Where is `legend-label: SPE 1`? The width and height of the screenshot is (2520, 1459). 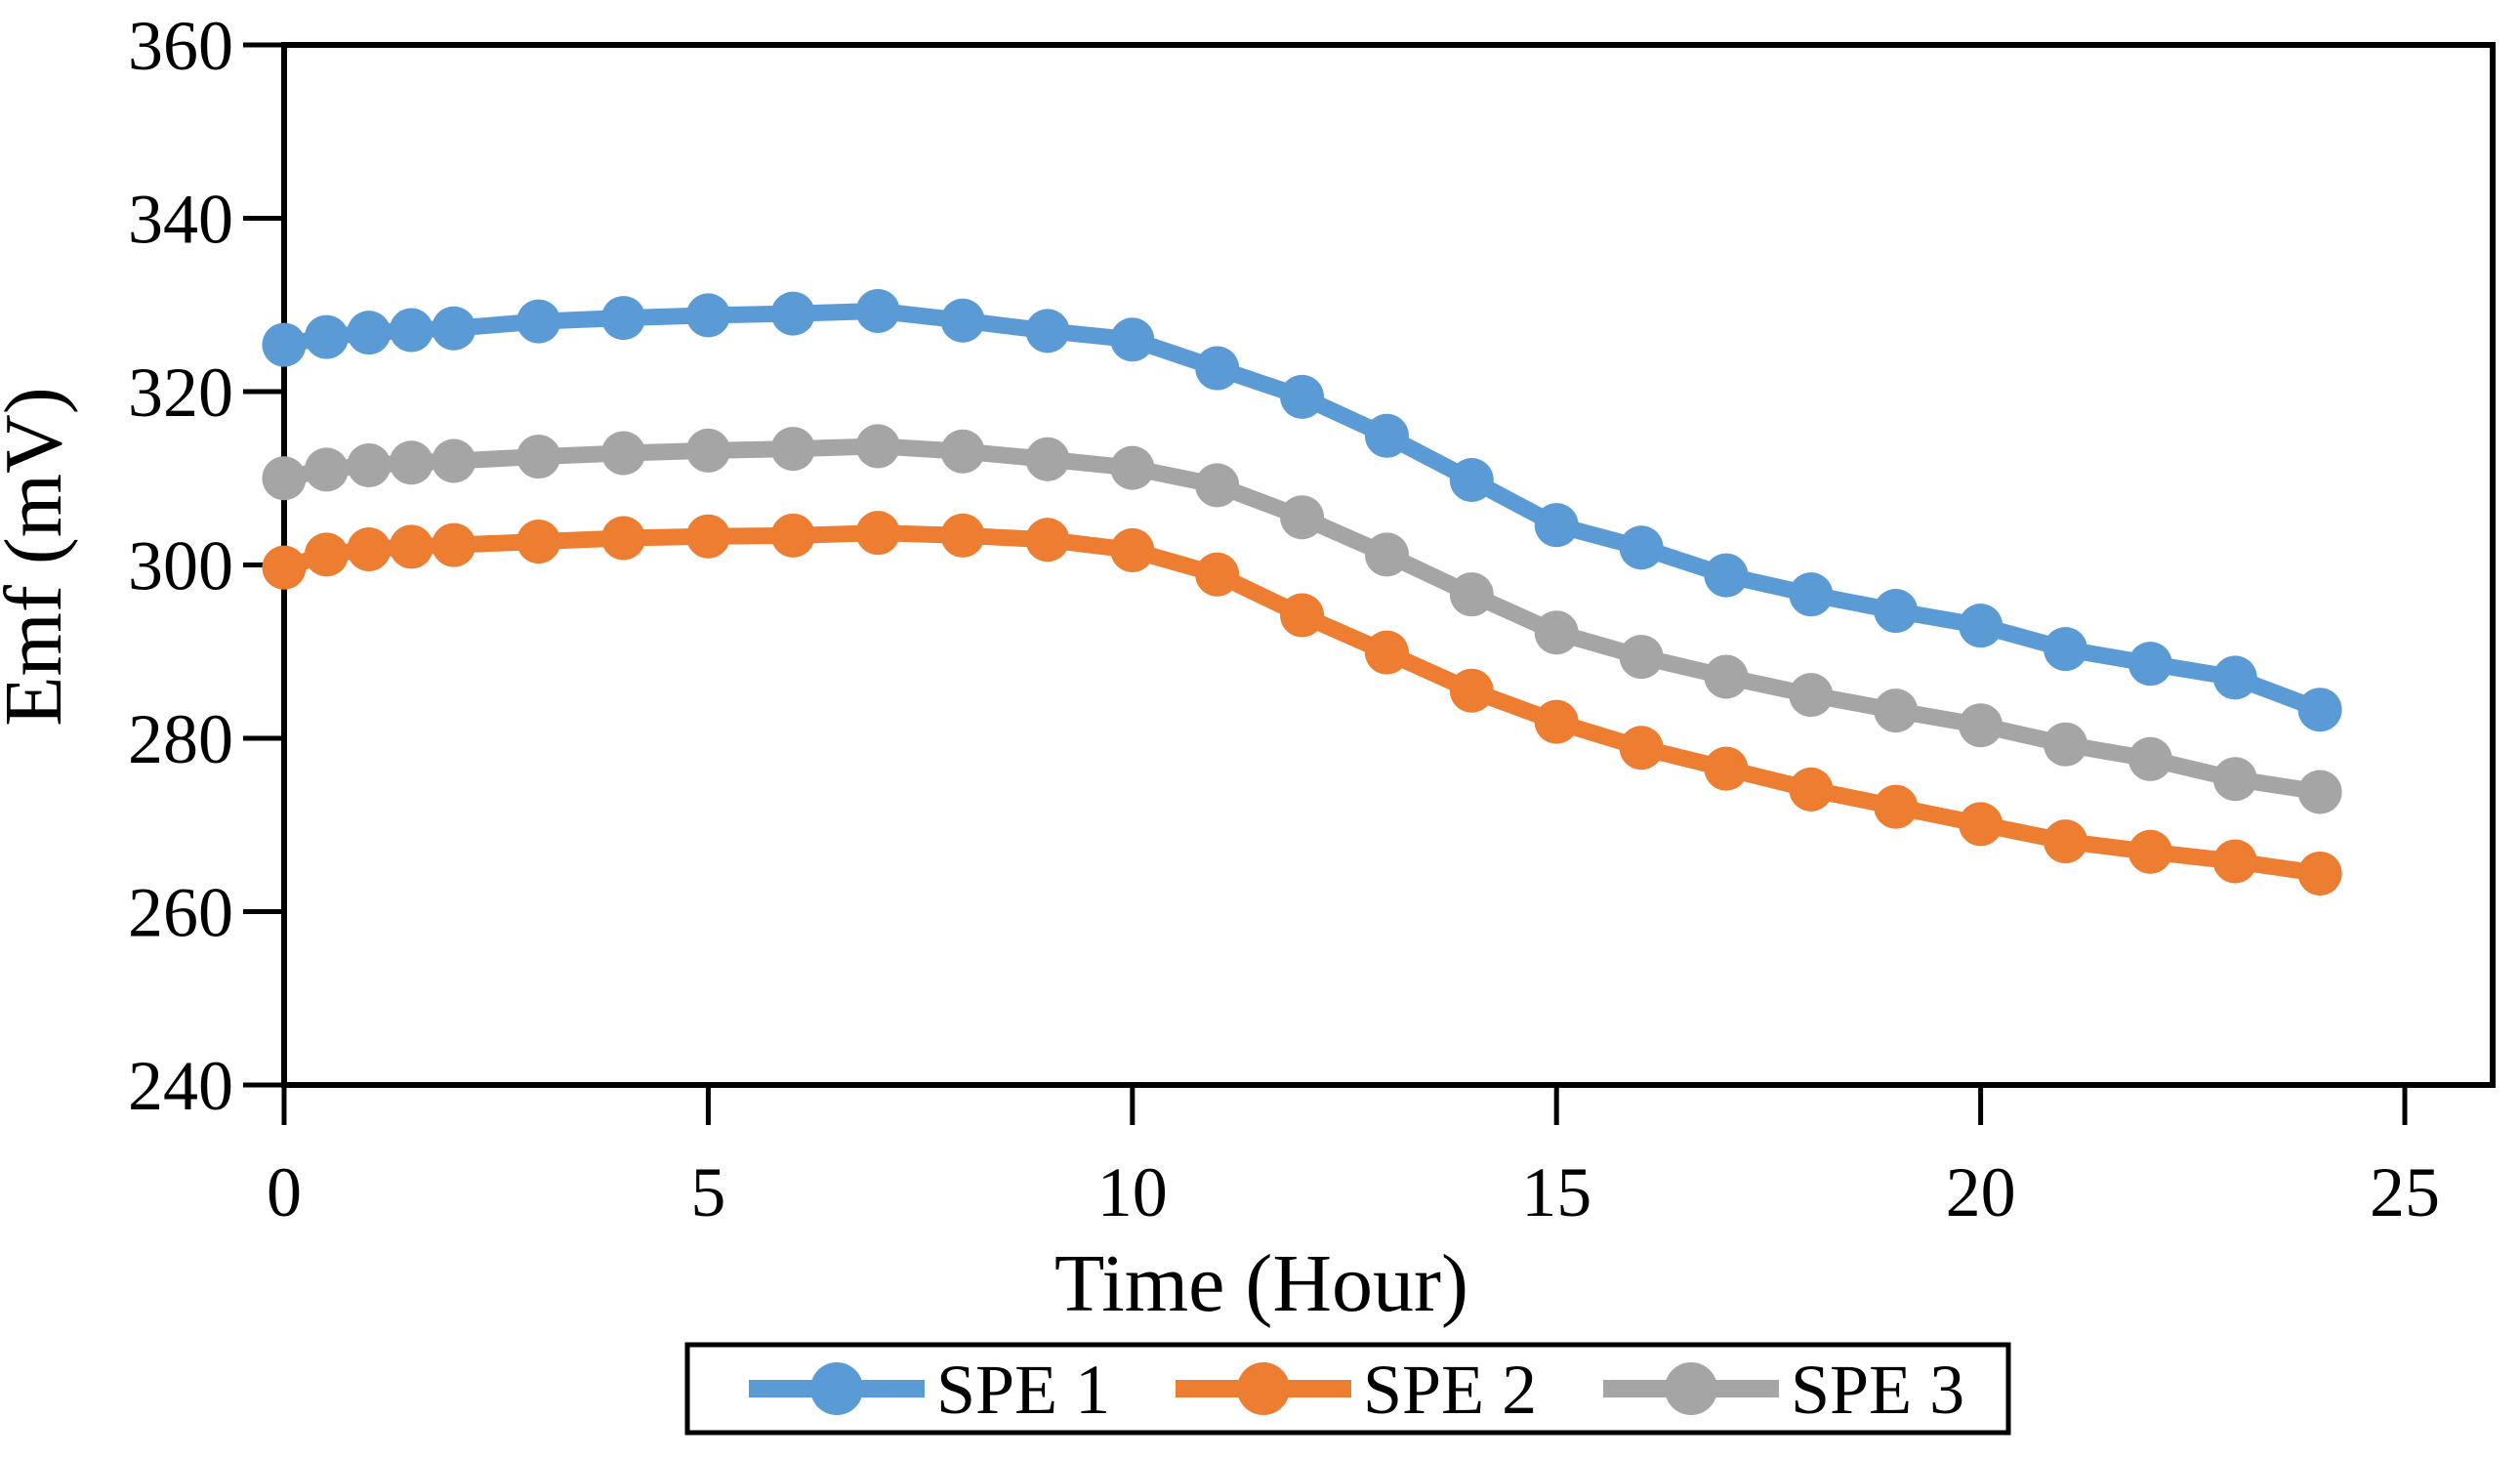 legend-label: SPE 1 is located at coordinates (1023, 1390).